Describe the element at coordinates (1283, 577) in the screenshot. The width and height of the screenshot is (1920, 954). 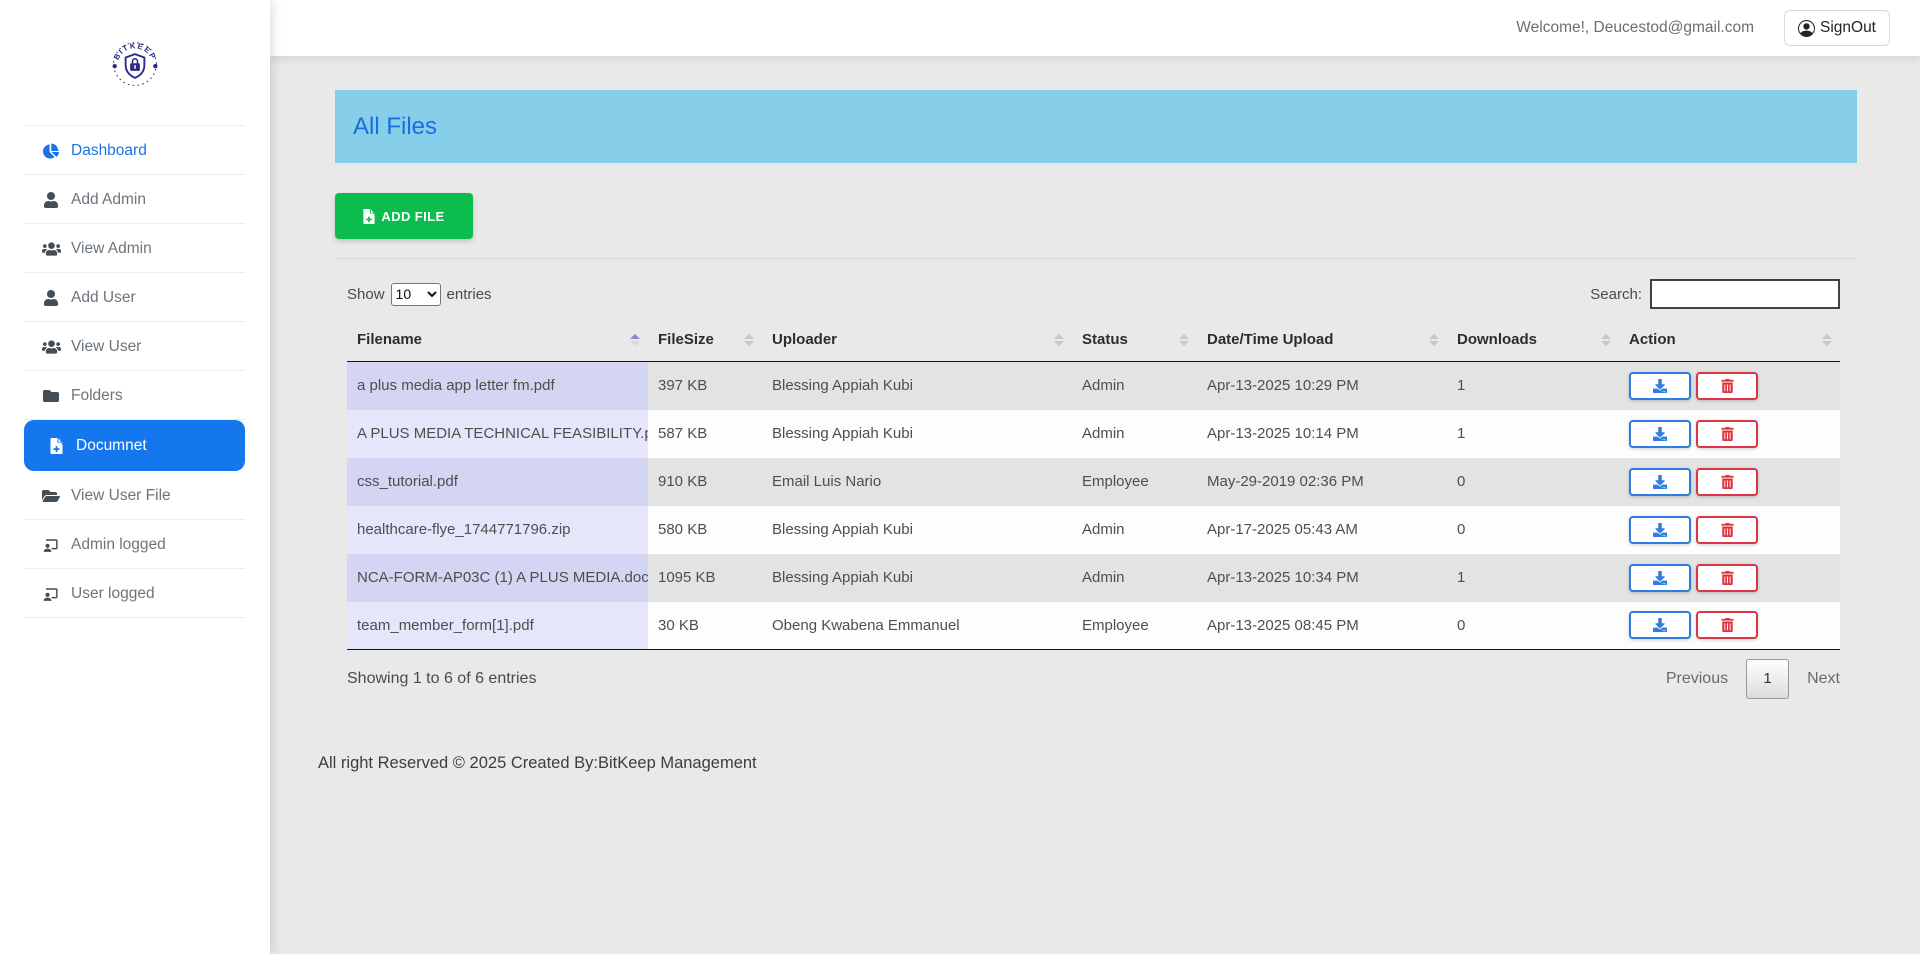
I see `cell-datetime: Apr-13-2025 10:34 PM` at that location.